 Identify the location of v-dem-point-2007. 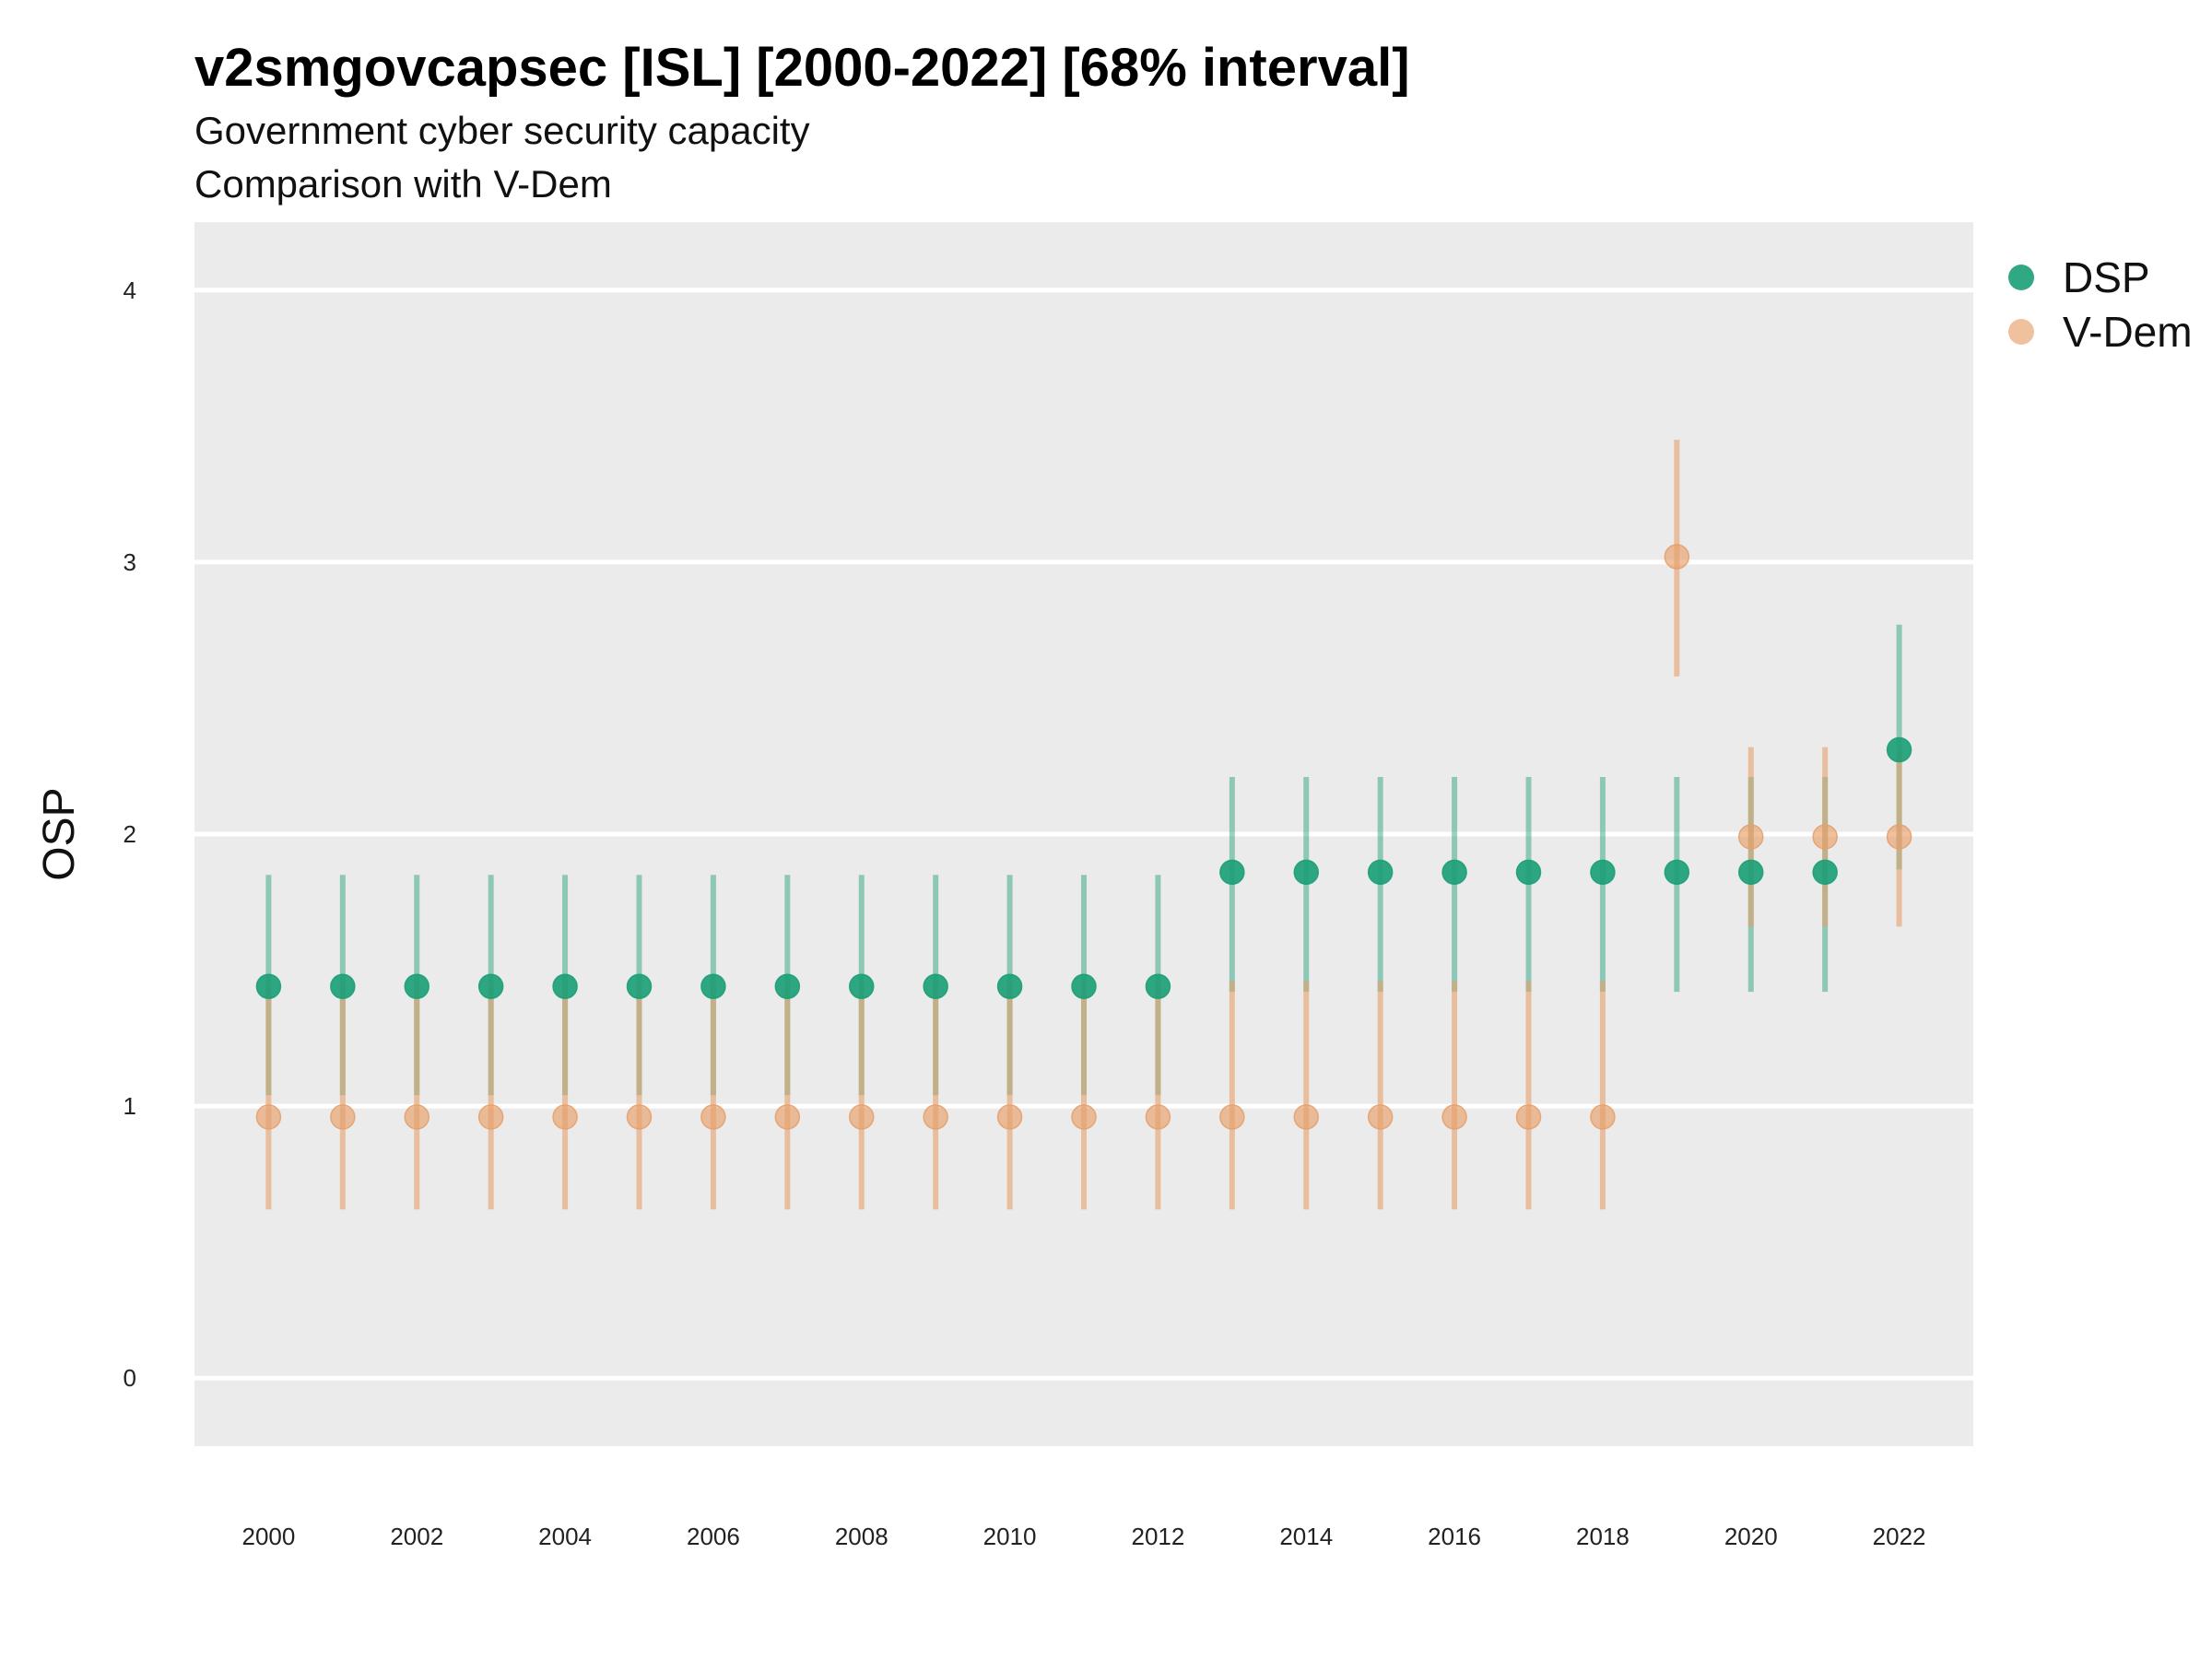
(787, 1117).